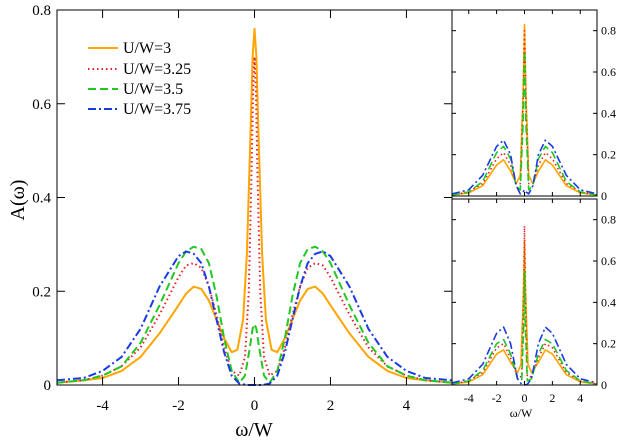 Image resolution: width=623 pixels, height=441 pixels. Describe the element at coordinates (331, 406) in the screenshot. I see `x-tick-label-0-3: 2` at that location.